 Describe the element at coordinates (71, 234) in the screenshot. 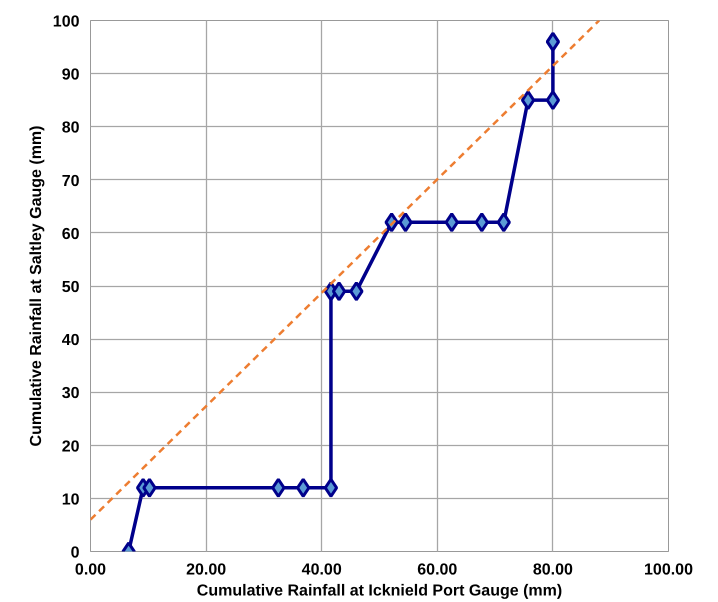

I see `y-tick-label: 60` at that location.